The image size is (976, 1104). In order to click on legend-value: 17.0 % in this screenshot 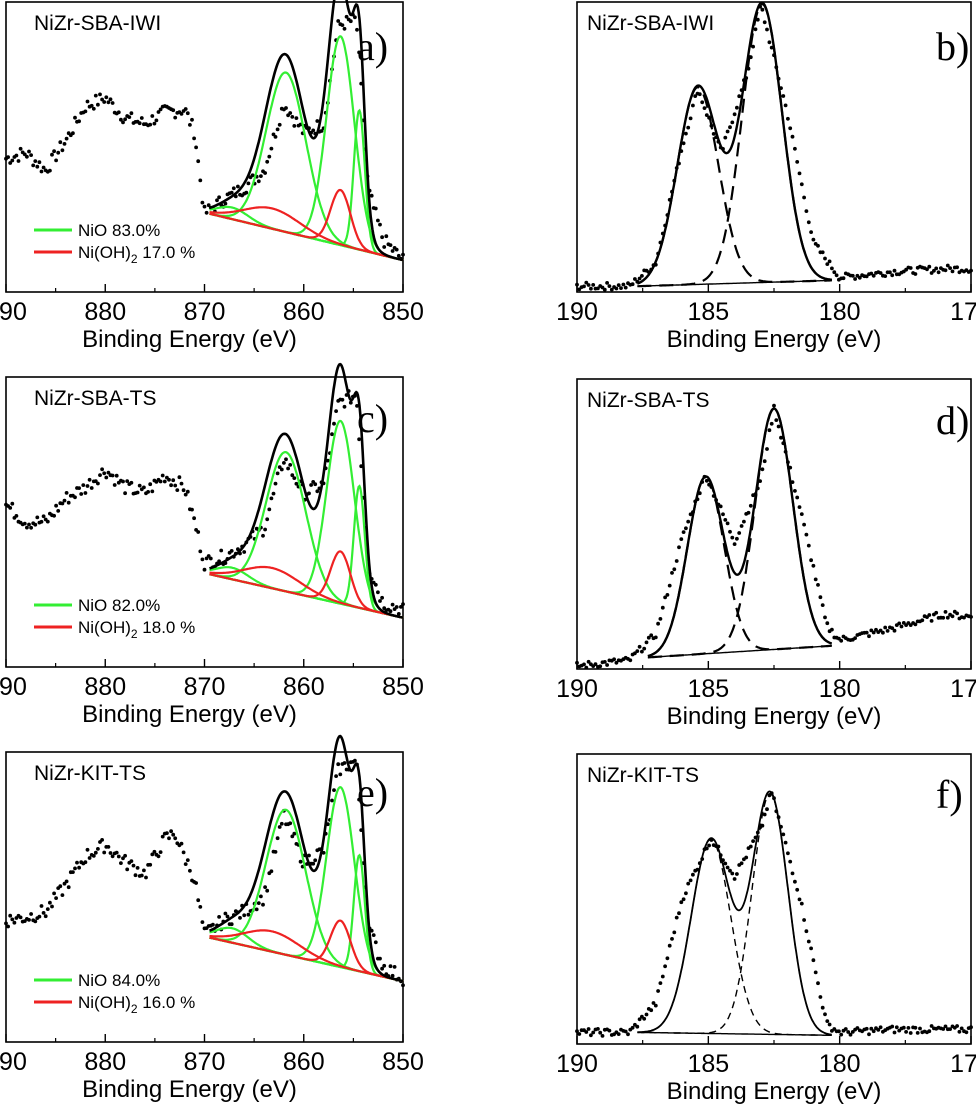, I will do `click(167, 252)`.